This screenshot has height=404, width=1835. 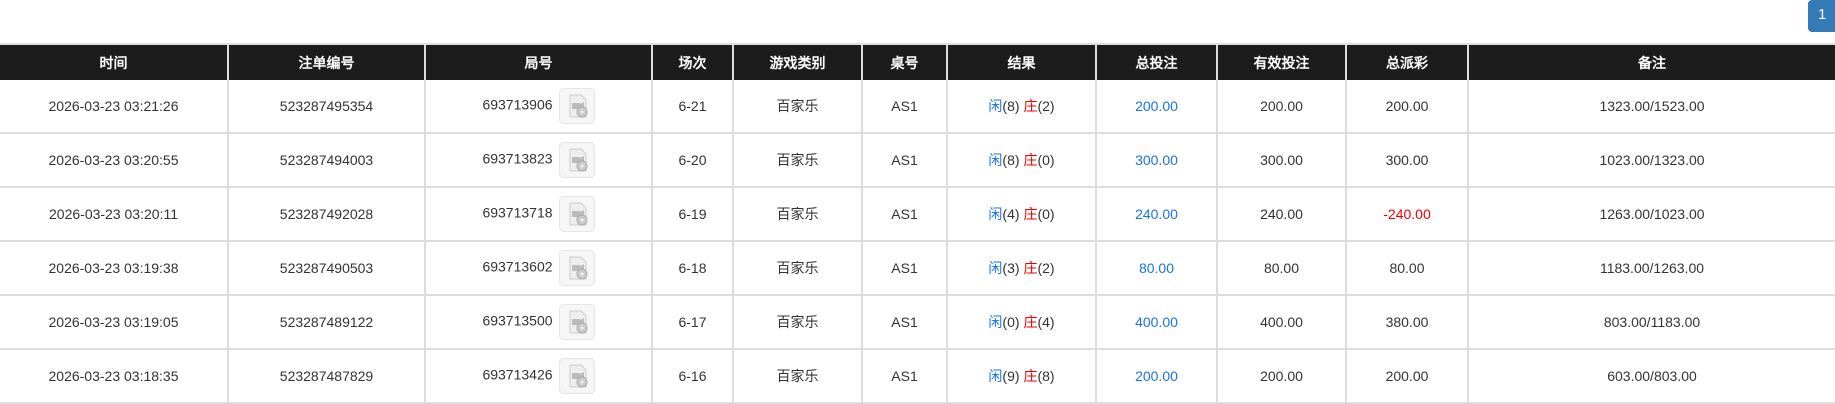 What do you see at coordinates (1021, 322) in the screenshot?
I see `cell-result: 闲(0) 庄(4)` at bounding box center [1021, 322].